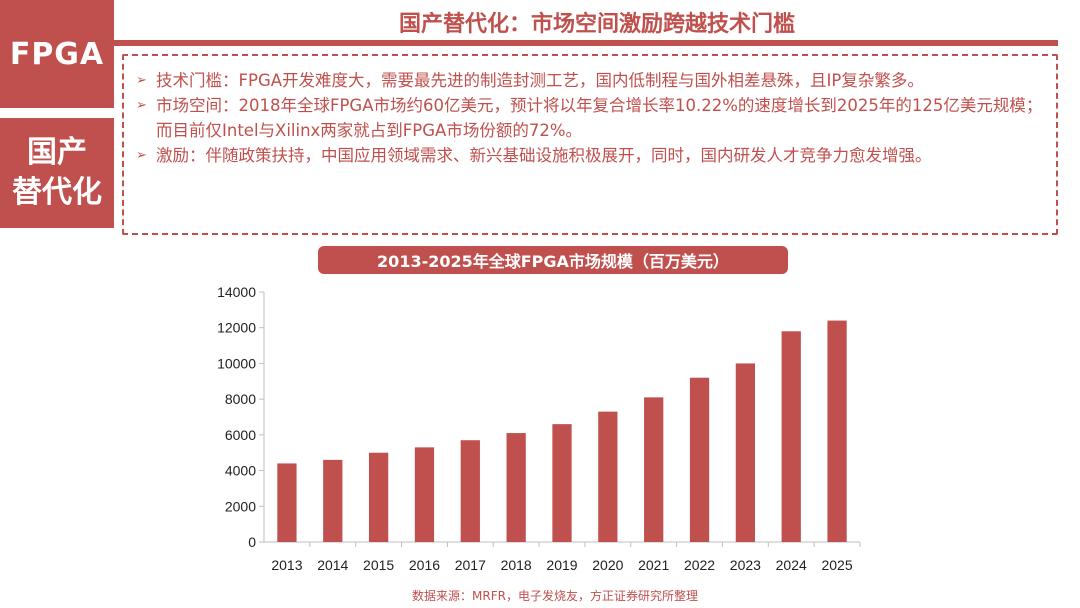  Describe the element at coordinates (699, 565) in the screenshot. I see `x-tick-label: 2022` at that location.